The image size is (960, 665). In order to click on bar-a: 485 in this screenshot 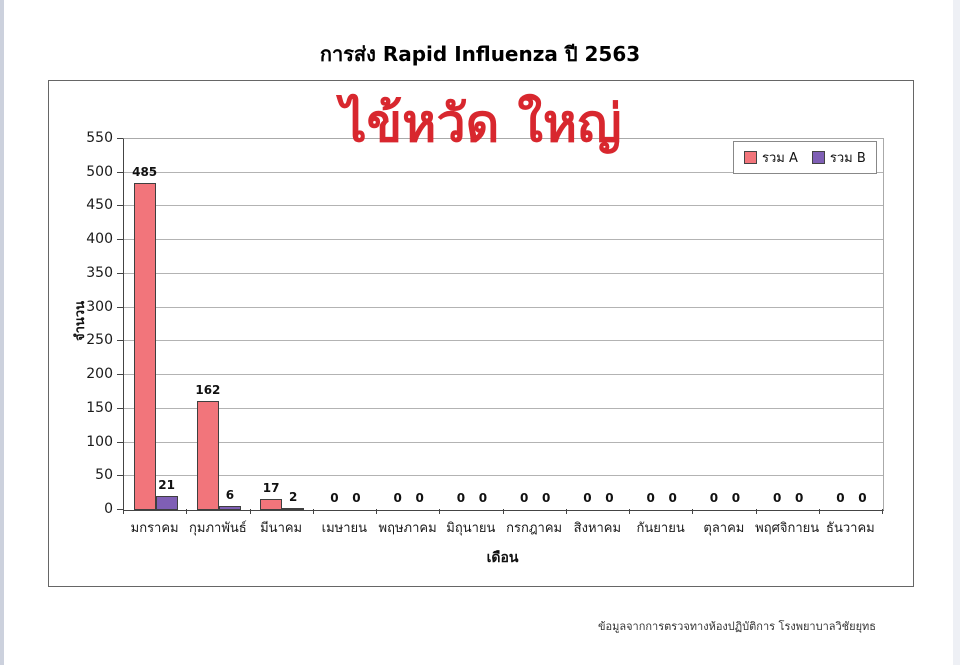, I will do `click(144, 337)`.